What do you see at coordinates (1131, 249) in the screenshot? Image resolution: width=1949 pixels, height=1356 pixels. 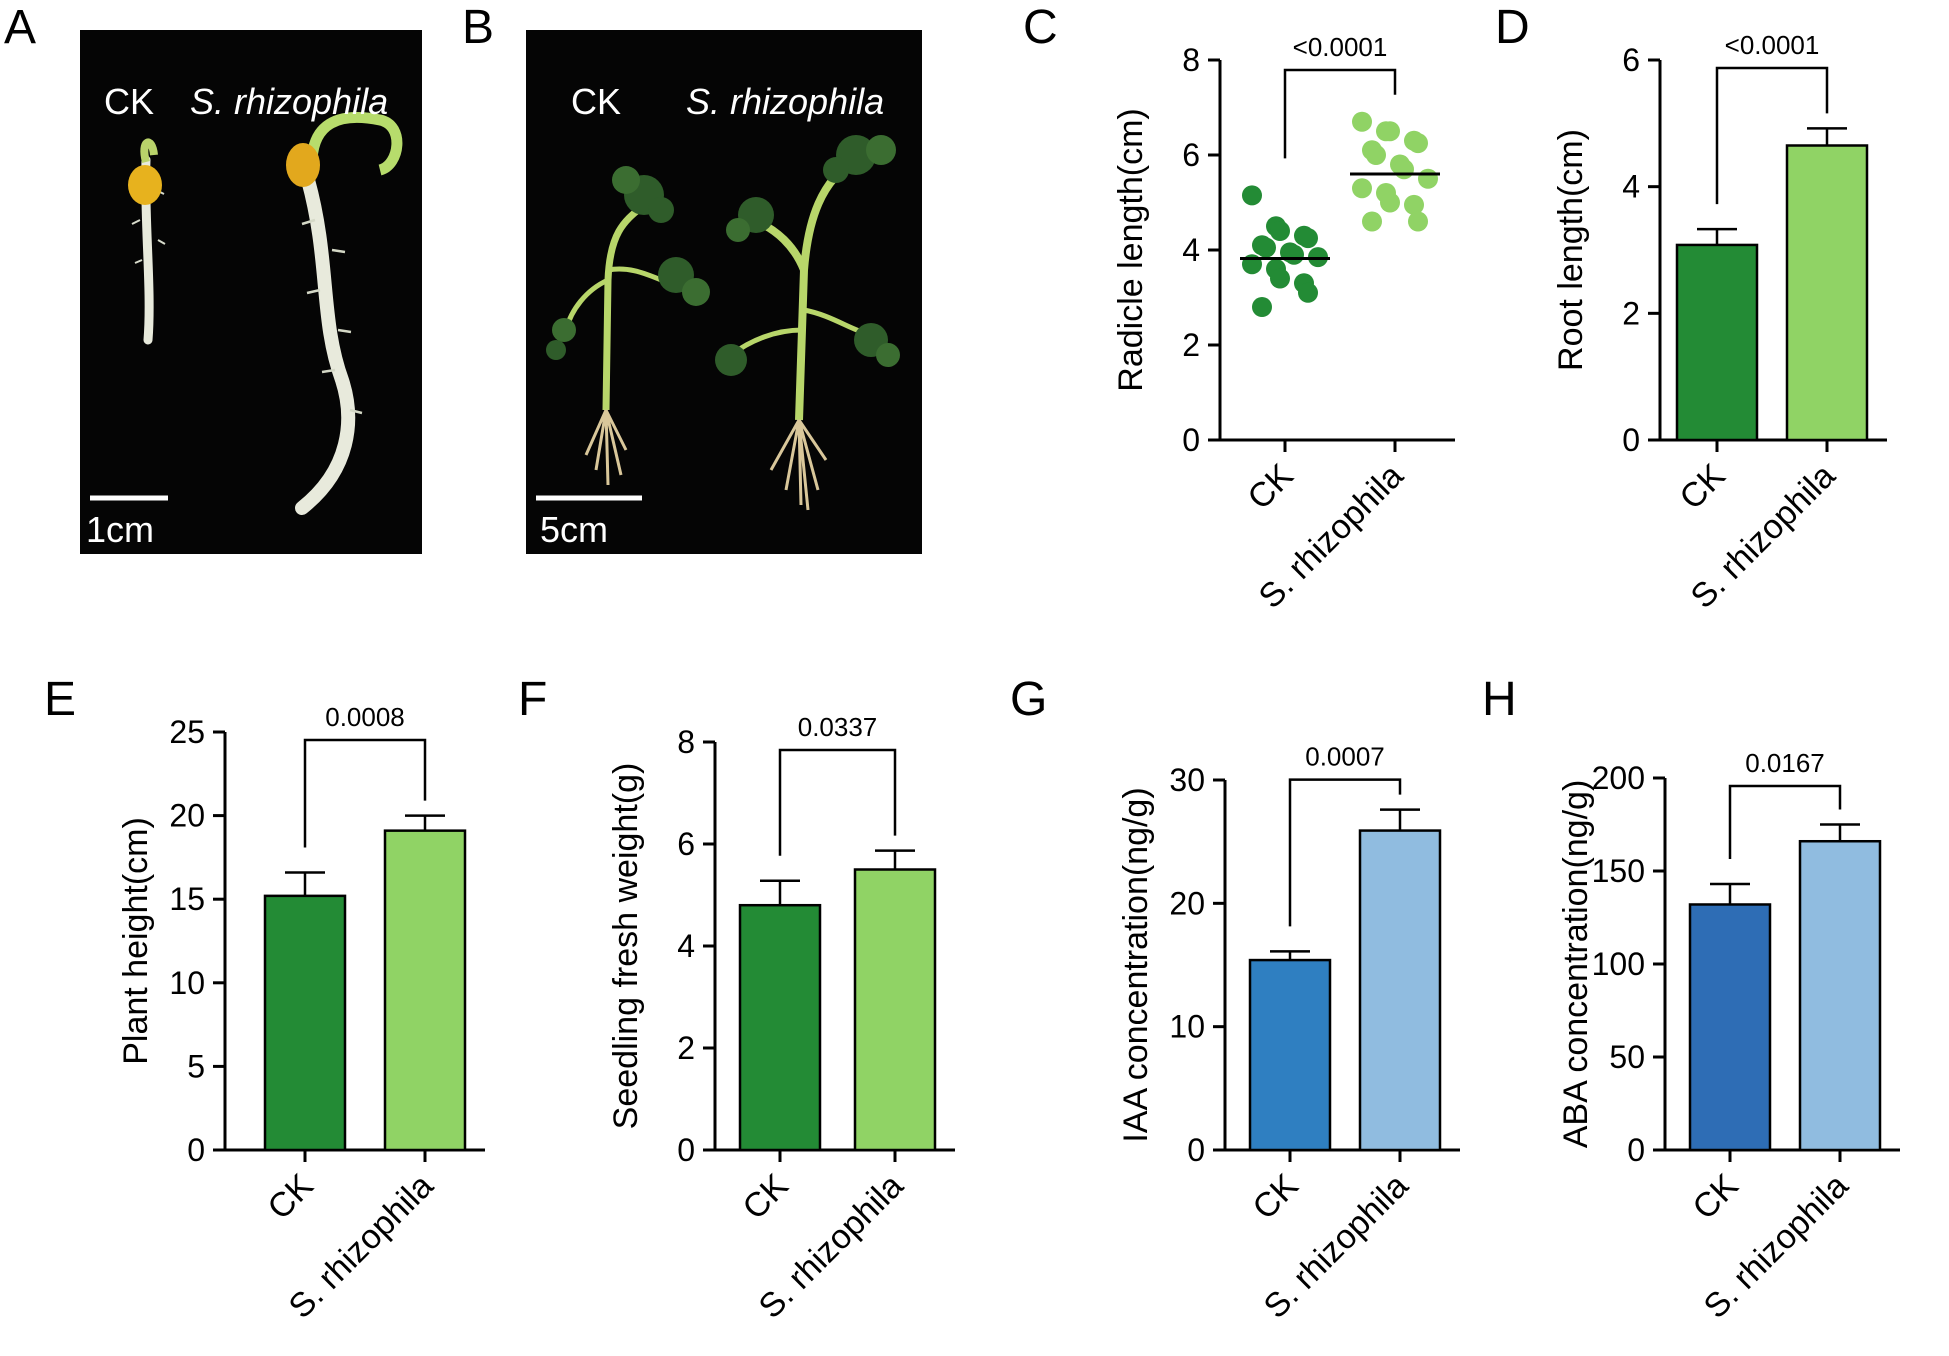 I see `y-axis-label-c: Radicle length(cm)` at bounding box center [1131, 249].